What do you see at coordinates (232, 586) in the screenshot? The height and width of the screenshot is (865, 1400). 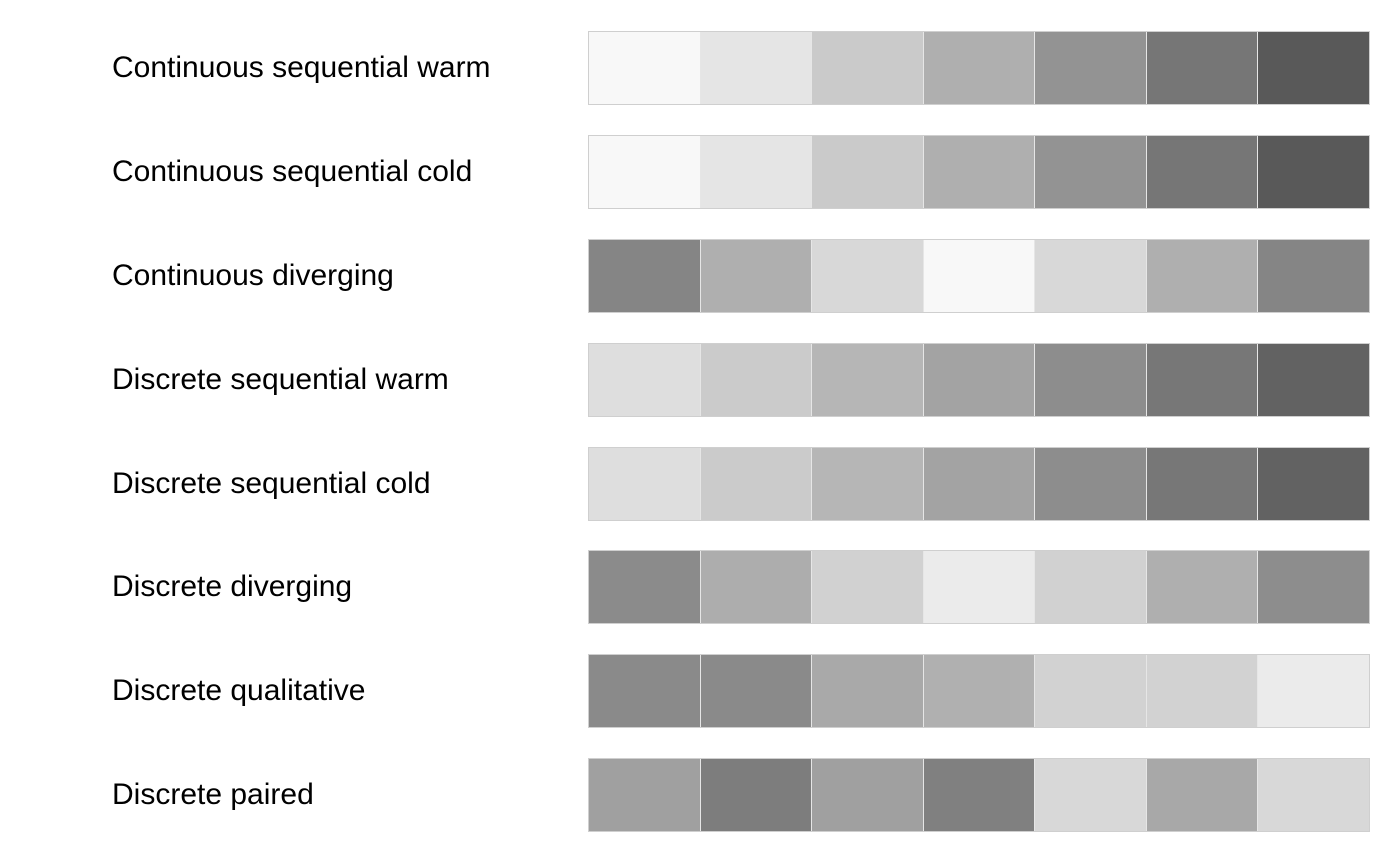 I see `palette-label: Discrete diverging` at bounding box center [232, 586].